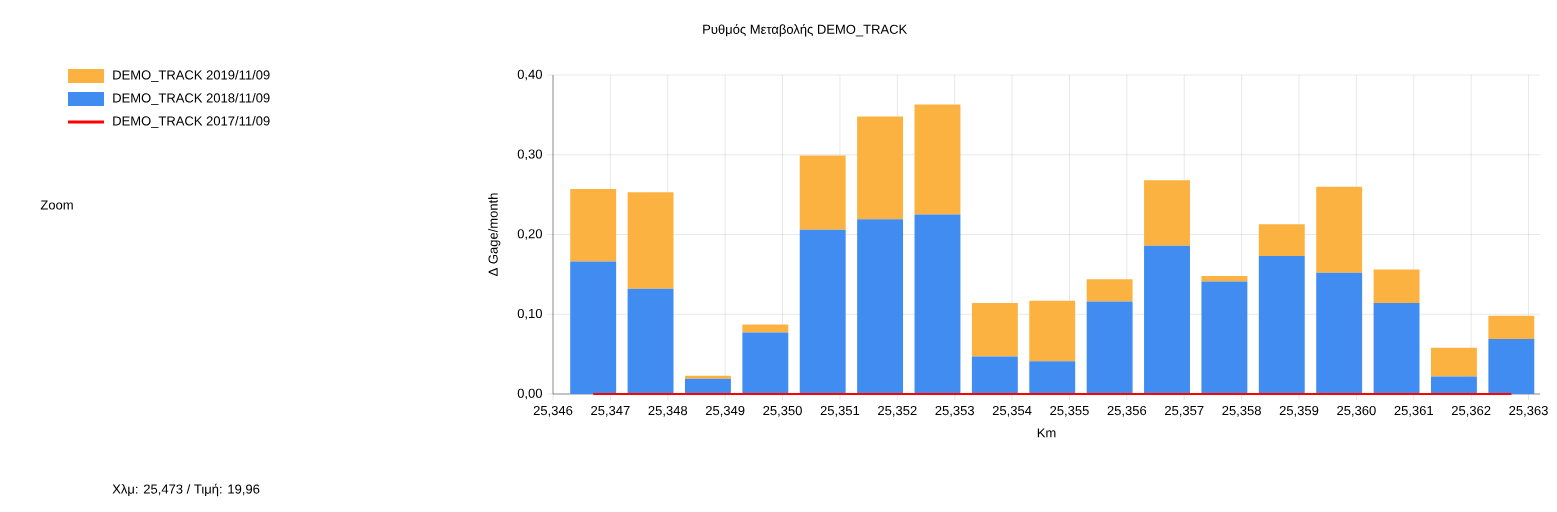  What do you see at coordinates (668, 411) in the screenshot?
I see `x-tick-label: 25,348` at bounding box center [668, 411].